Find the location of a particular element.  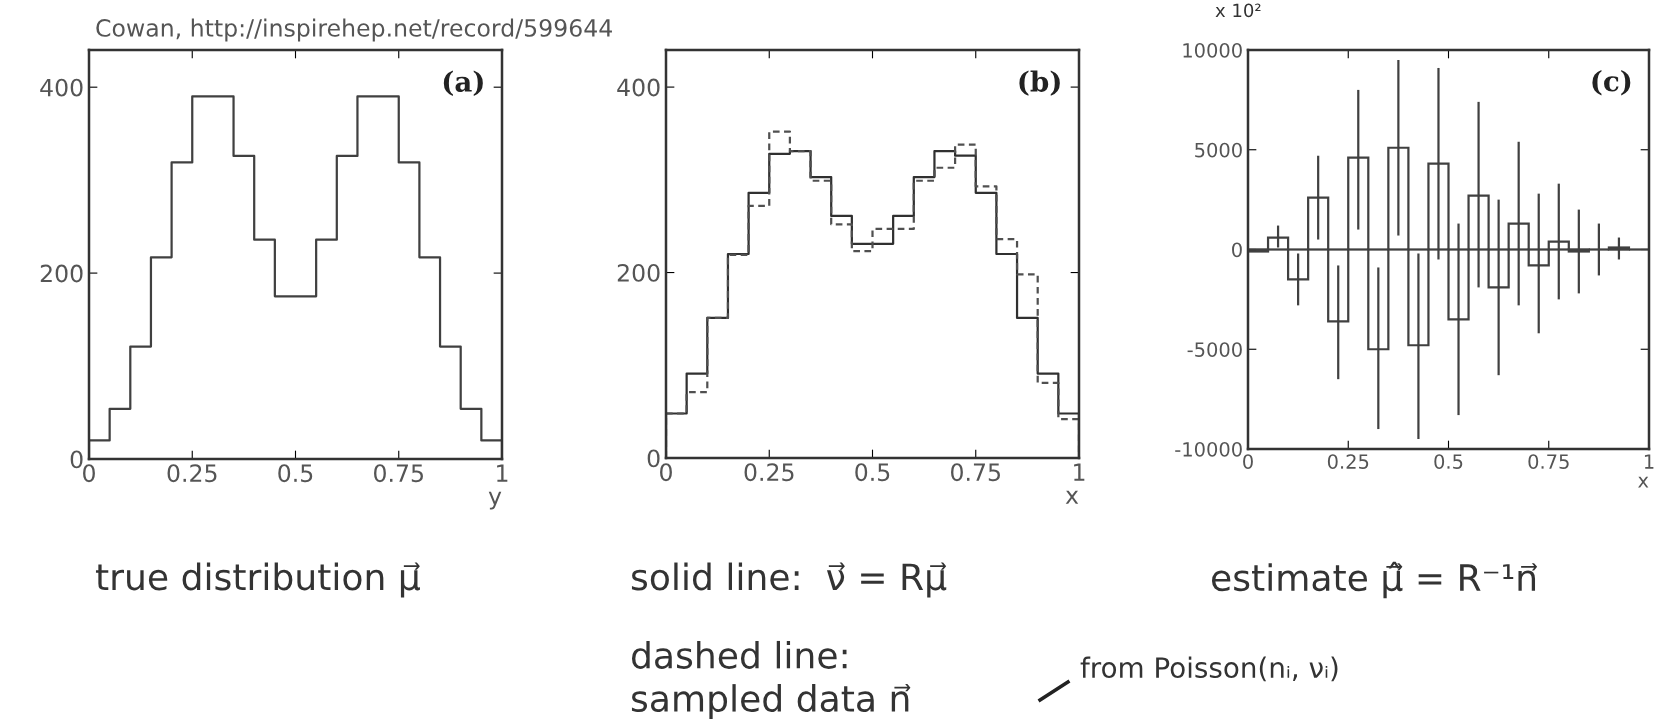

text: dashed line: sampled data n⃗ is located at coordinates (771, 680).